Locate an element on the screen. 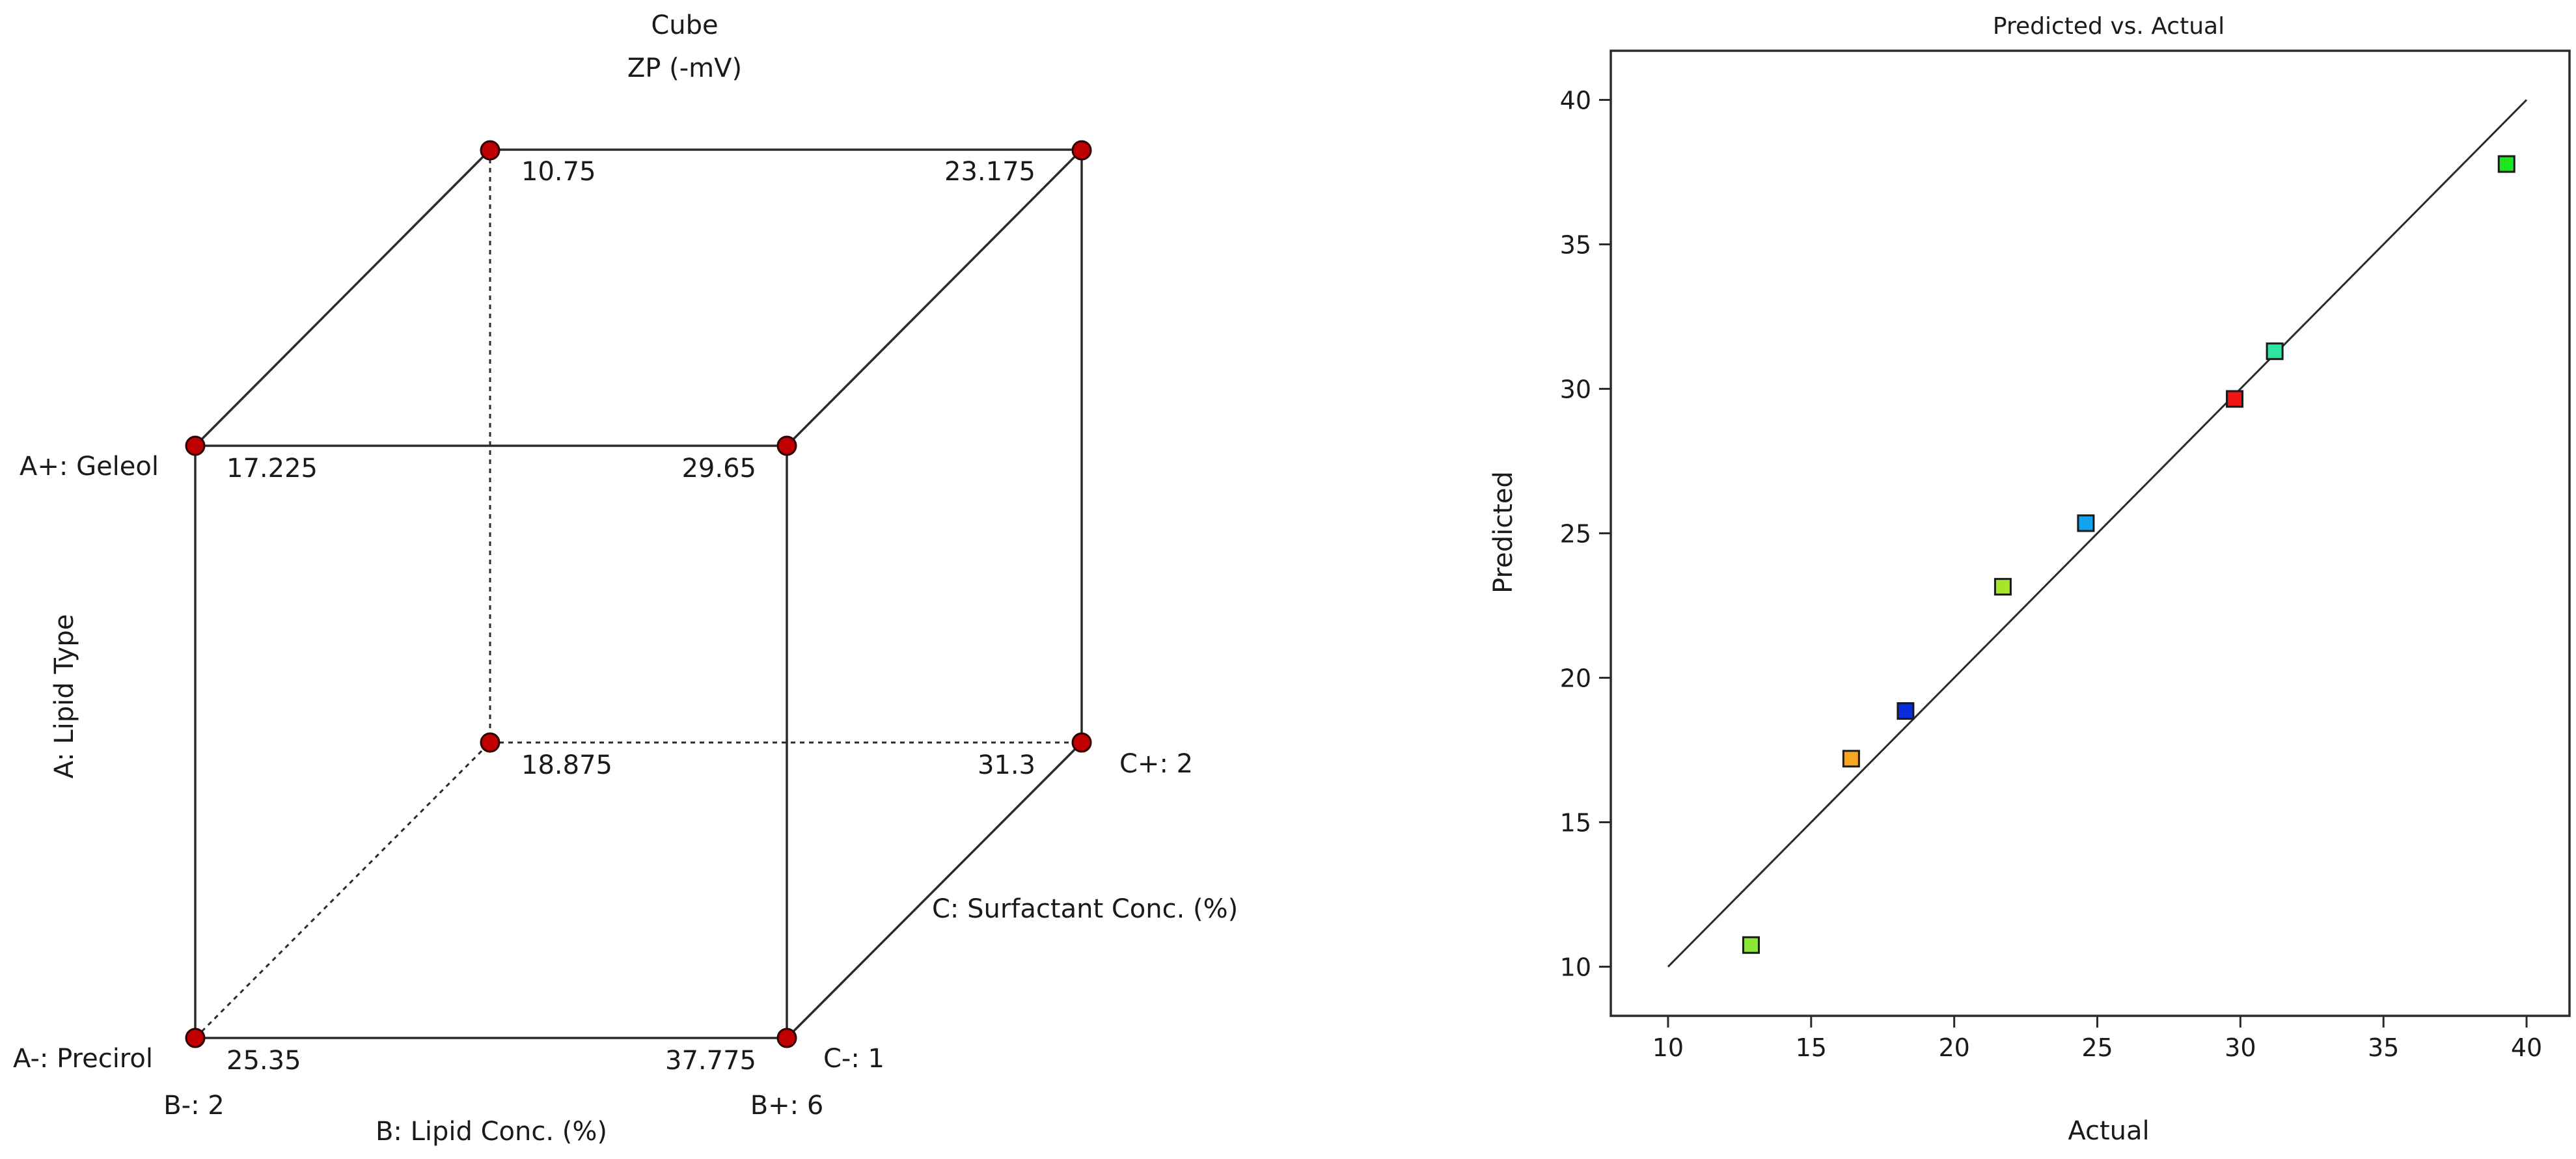 The width and height of the screenshot is (2576, 1159). factor-c-low-label: C-: 1 is located at coordinates (853, 1059).